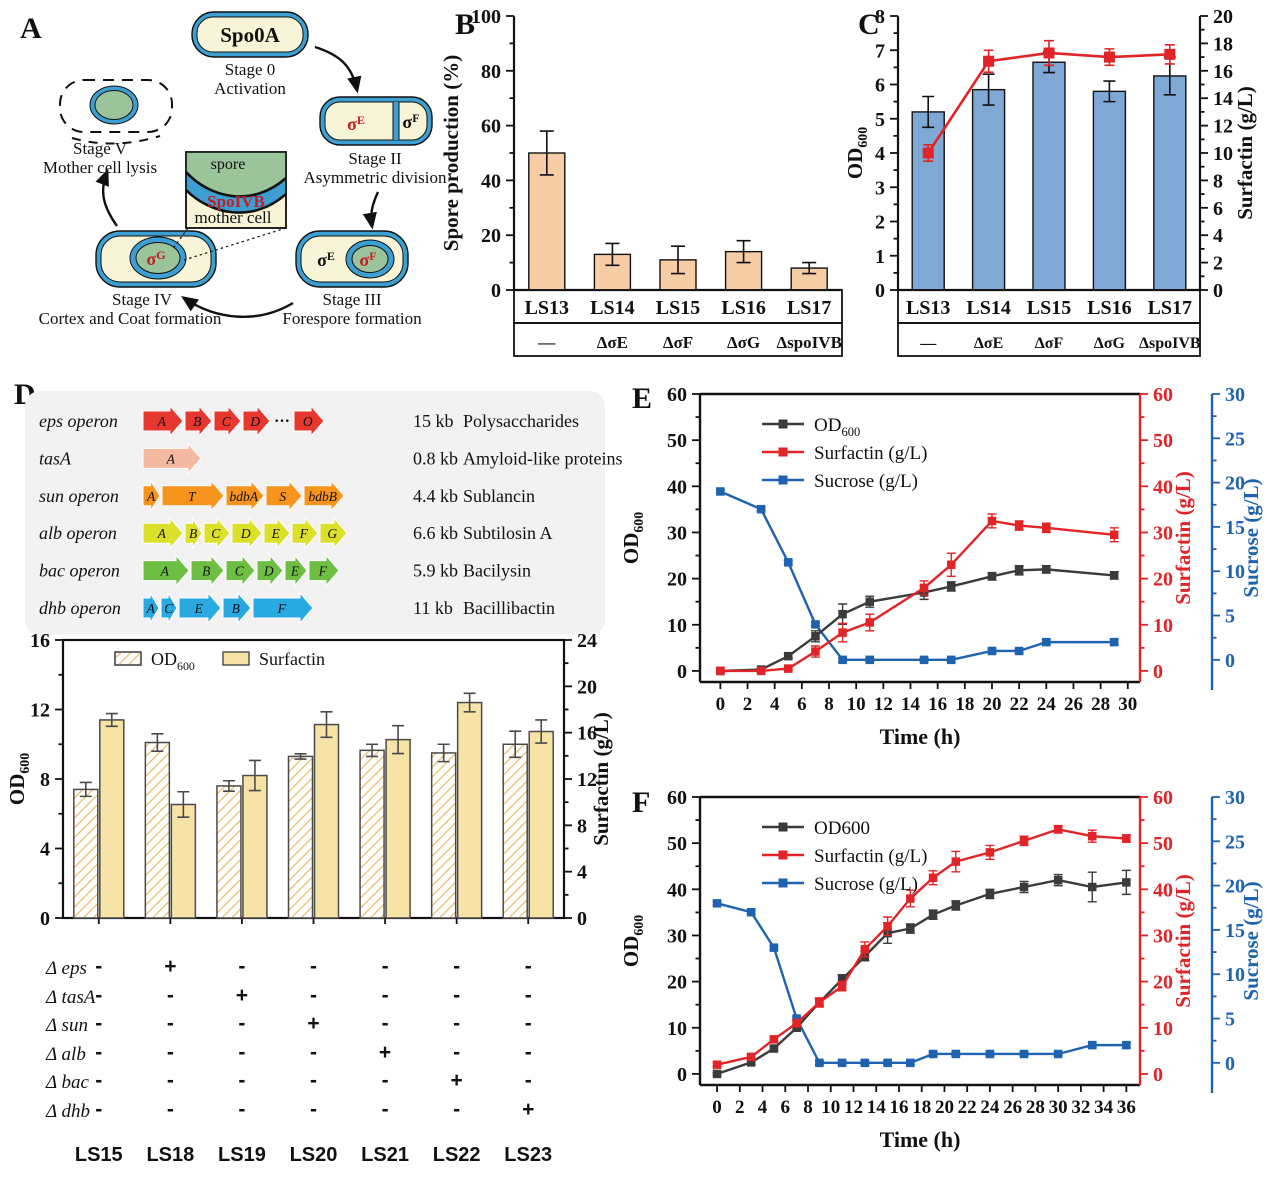 The height and width of the screenshot is (1178, 1267). What do you see at coordinates (1235, 439) in the screenshot?
I see `svg-text: 25` at bounding box center [1235, 439].